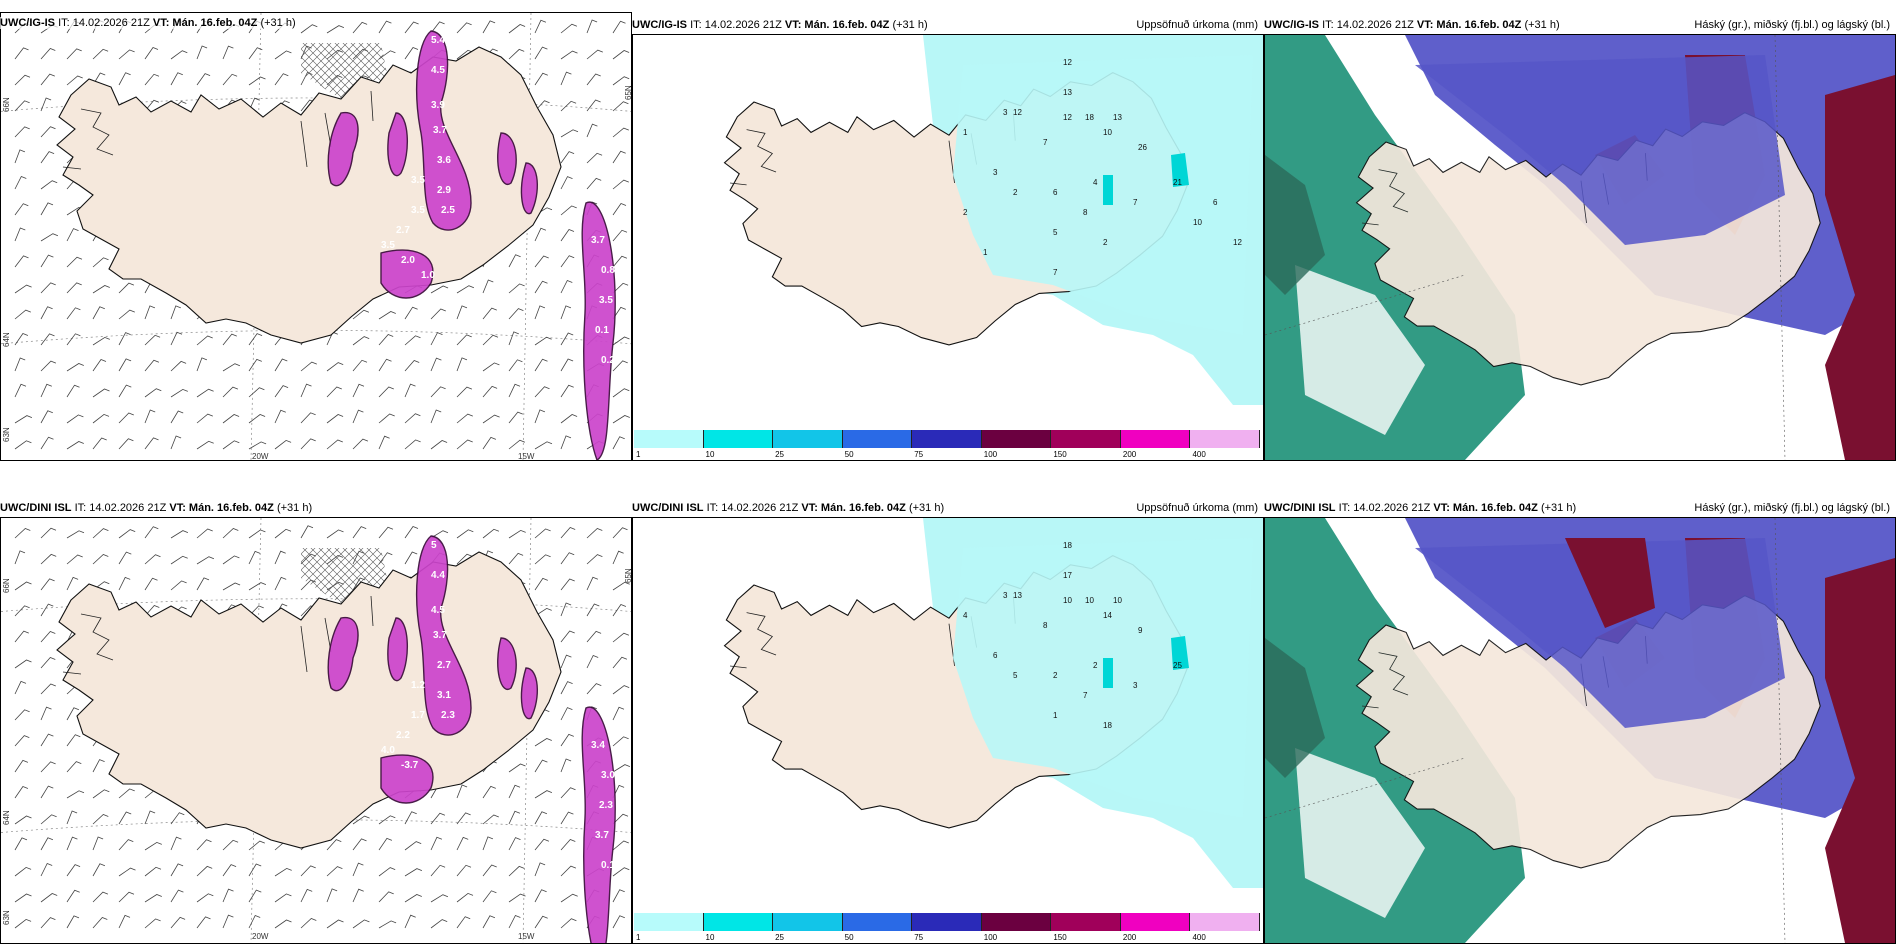 This screenshot has height=950, width=1900. What do you see at coordinates (418, 685) in the screenshot?
I see `wind-value-label: 1.2` at bounding box center [418, 685].